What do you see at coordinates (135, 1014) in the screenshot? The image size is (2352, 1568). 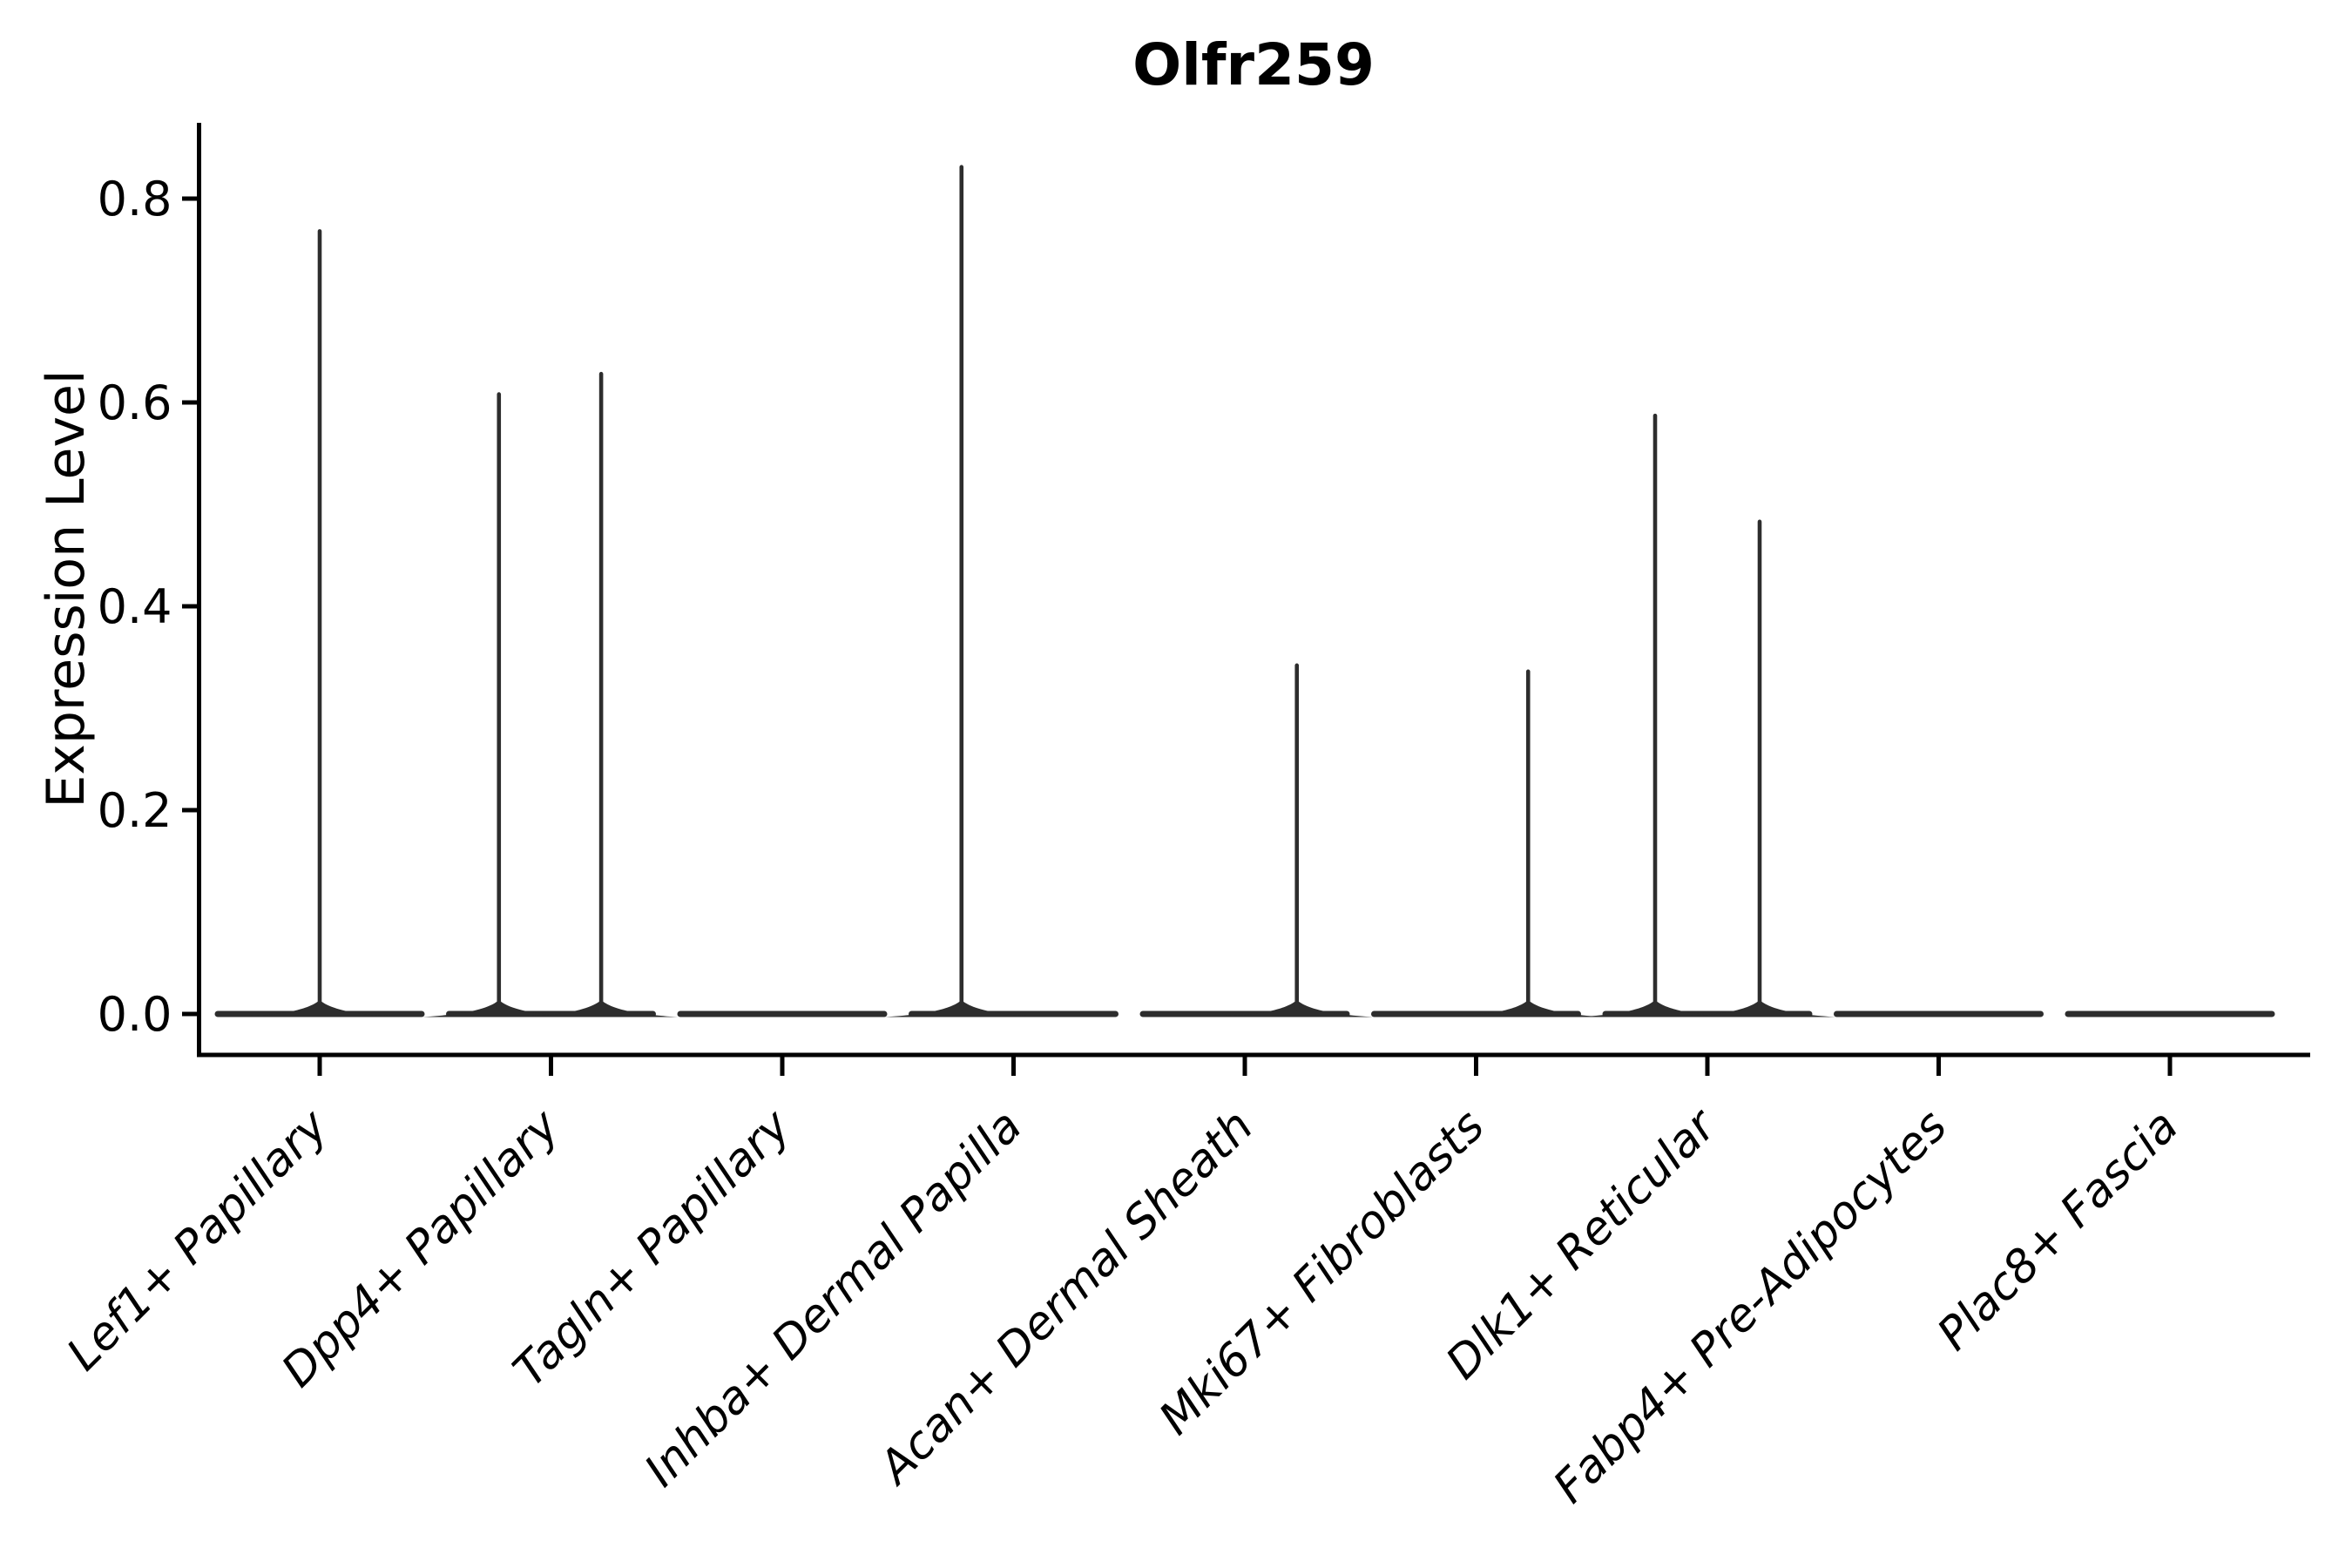 I see `y-tick-label: 0.0` at bounding box center [135, 1014].